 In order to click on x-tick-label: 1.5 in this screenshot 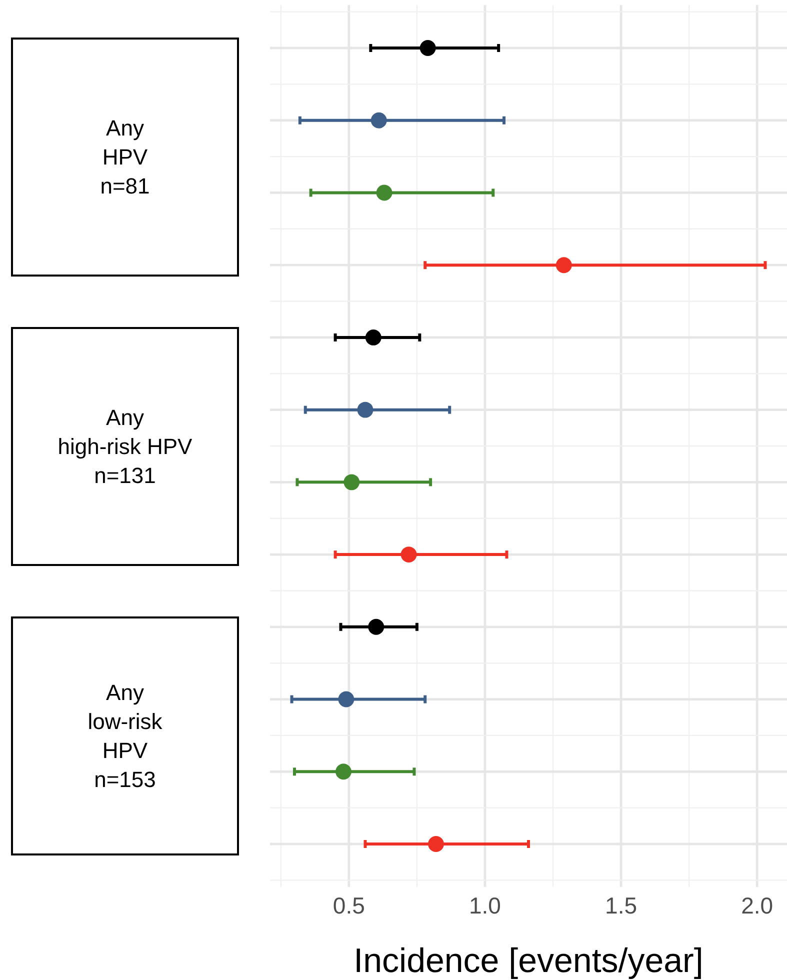, I will do `click(621, 905)`.